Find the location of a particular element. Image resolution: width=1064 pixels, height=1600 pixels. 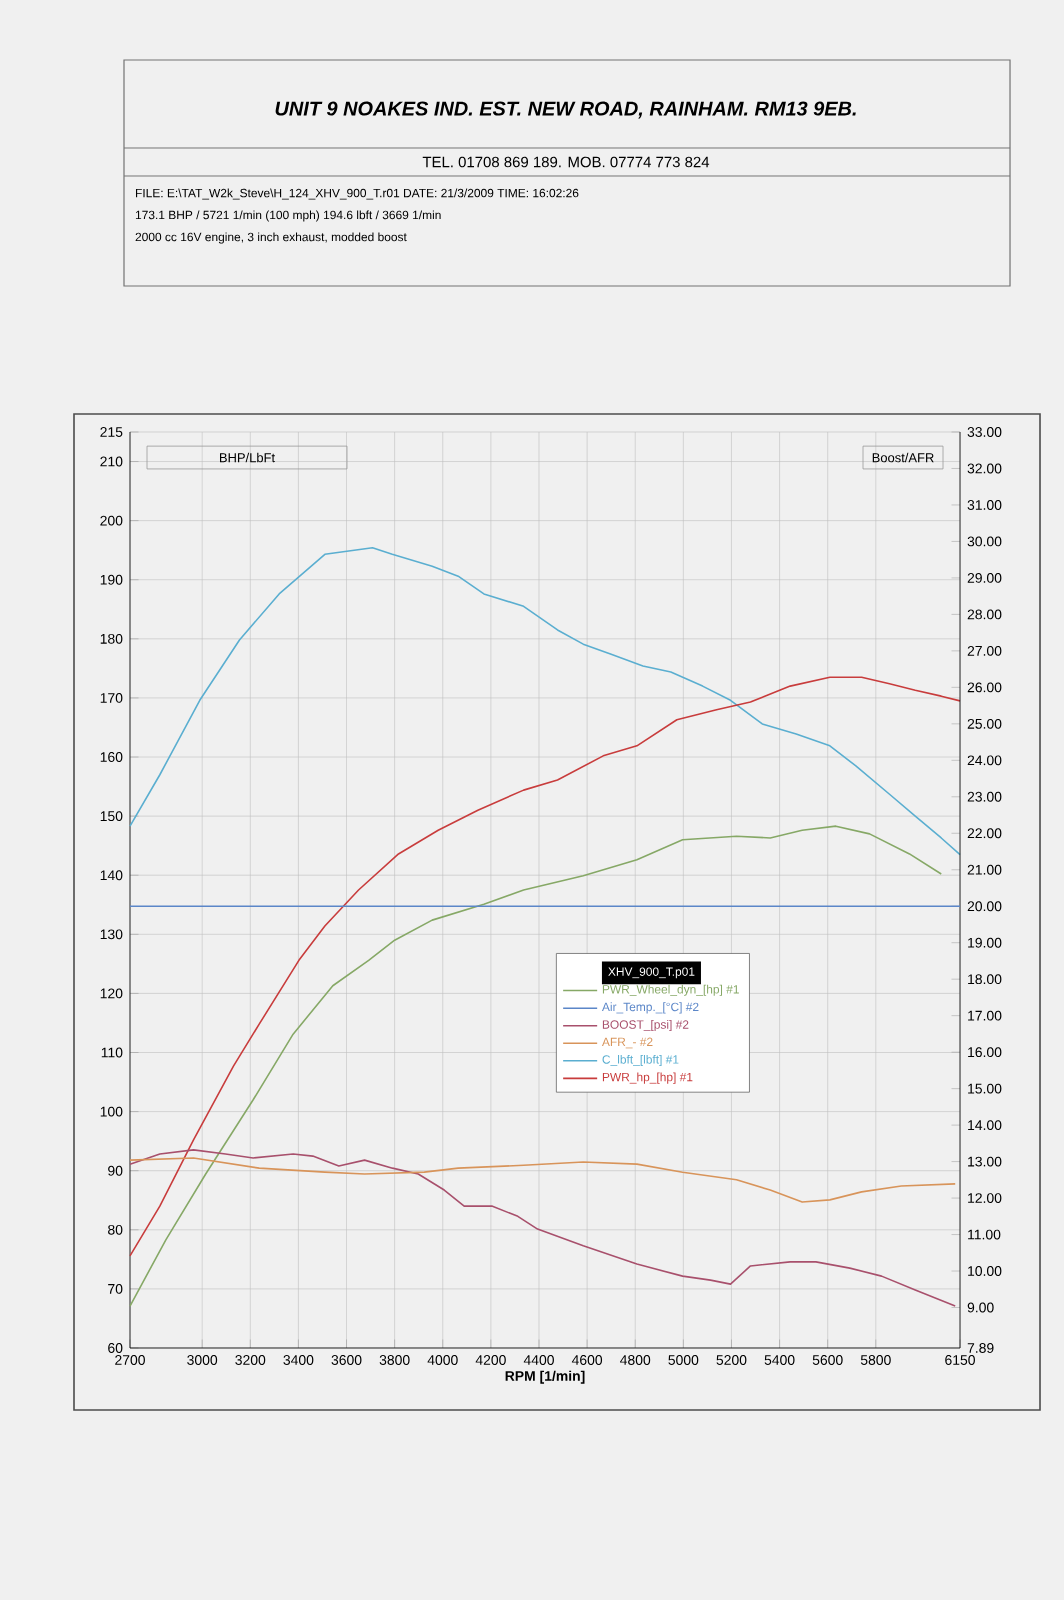

chart-title: UNIT 9 NOAKES IND. EST. NEW ROAD, RAINHAM. RM13 9EB. is located at coordinates (565, 110).